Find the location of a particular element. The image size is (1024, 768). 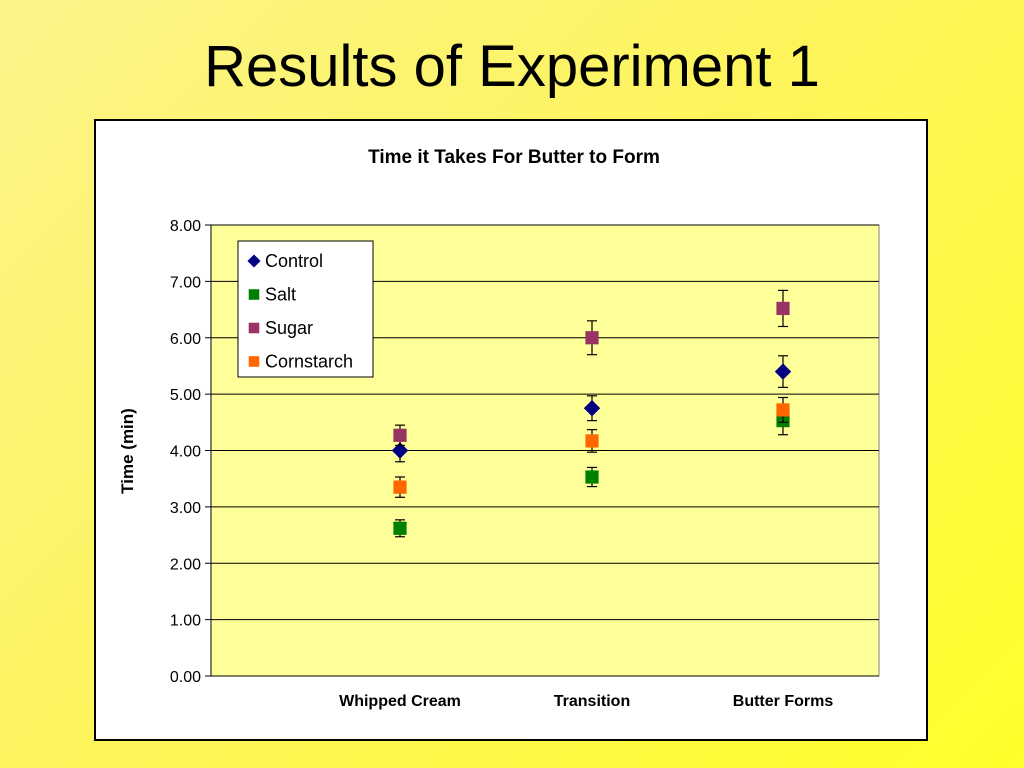

legend-box is located at coordinates (305, 309).